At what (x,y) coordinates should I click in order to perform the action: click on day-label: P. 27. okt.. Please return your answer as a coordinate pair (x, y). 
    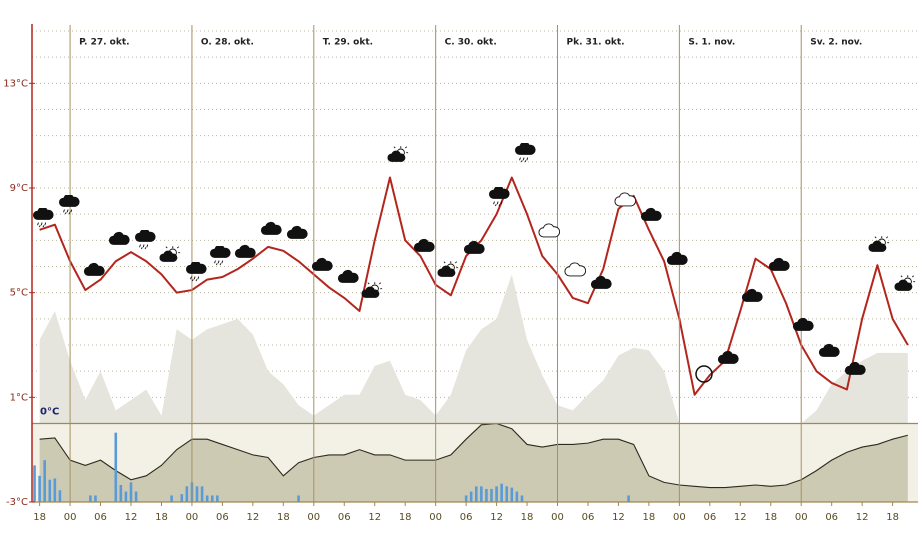
    Looking at the image, I should click on (104, 43).